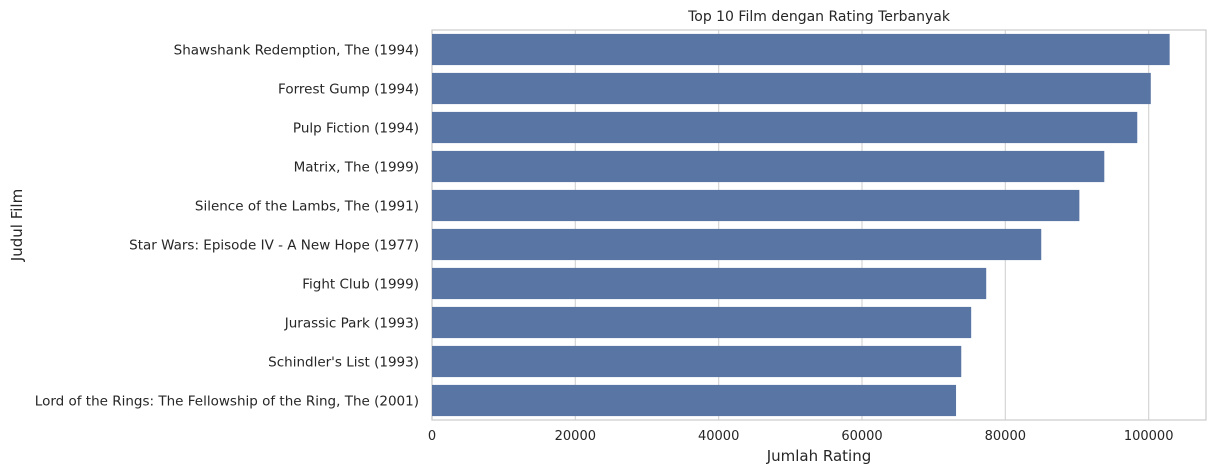 Image resolution: width=1217 pixels, height=473 pixels. I want to click on y-axis-label: Judul Film, so click(17, 225).